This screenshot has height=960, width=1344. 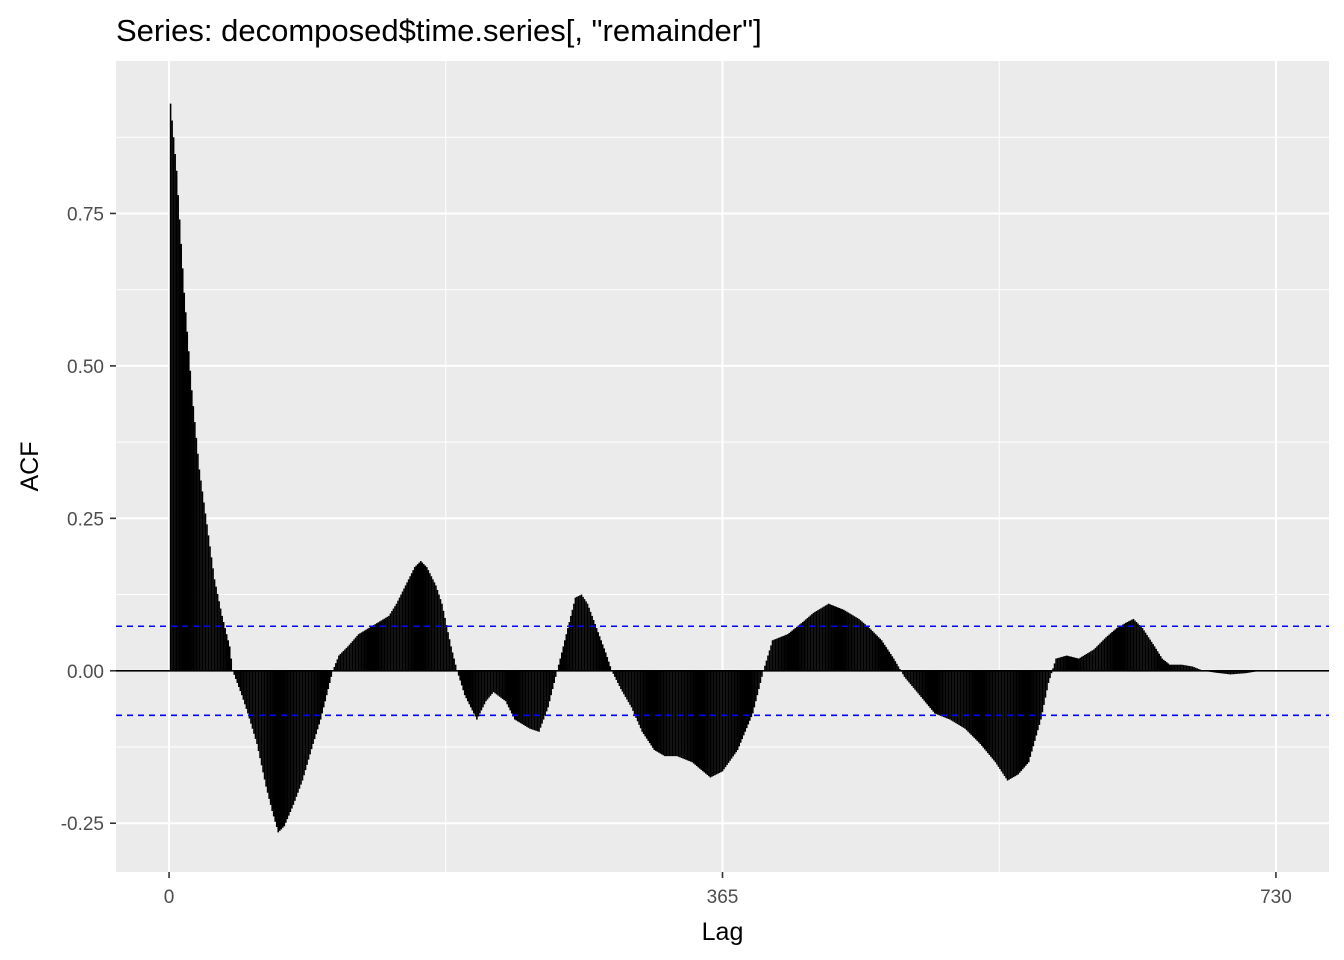 I want to click on y-tick-label: 0.25, so click(x=85, y=519).